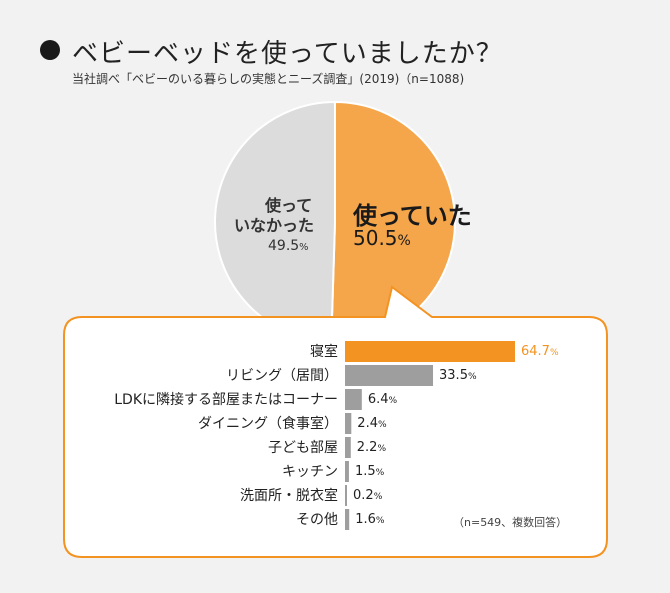  Describe the element at coordinates (412, 216) in the screenshot. I see `pie-label-used: 使っていた` at that location.